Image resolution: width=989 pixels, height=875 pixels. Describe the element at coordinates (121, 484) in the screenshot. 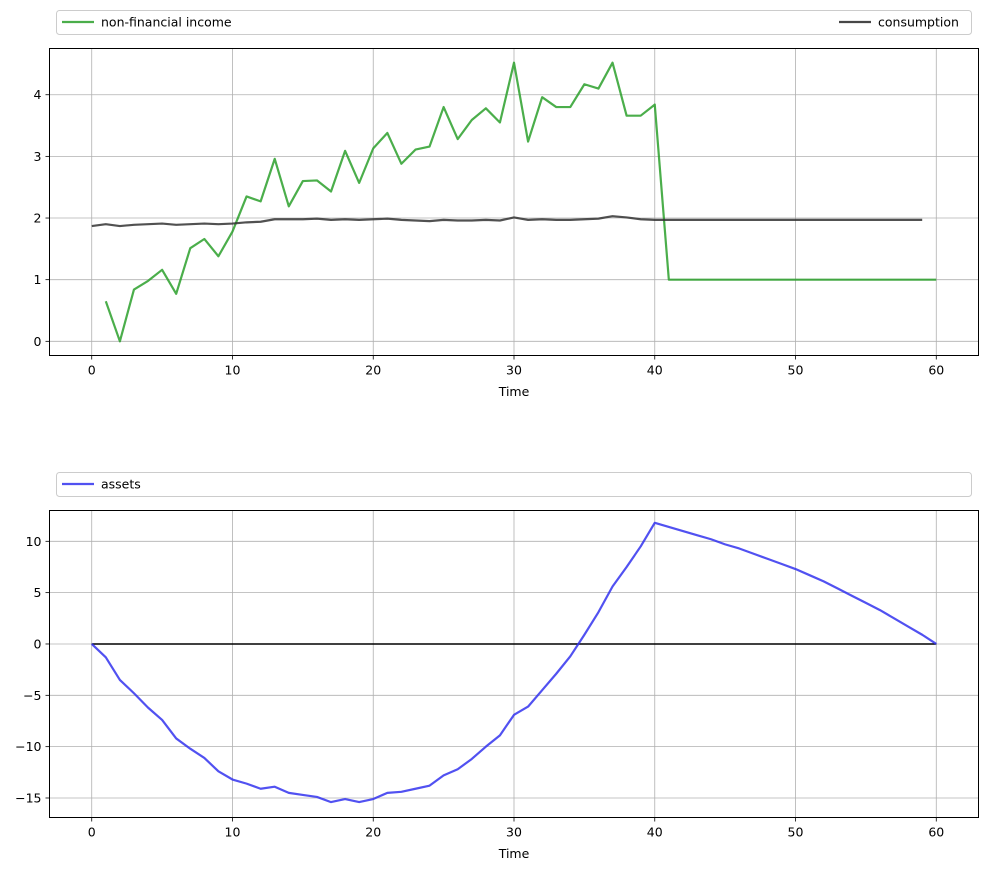

I see `legend-label-assets: assets` at that location.